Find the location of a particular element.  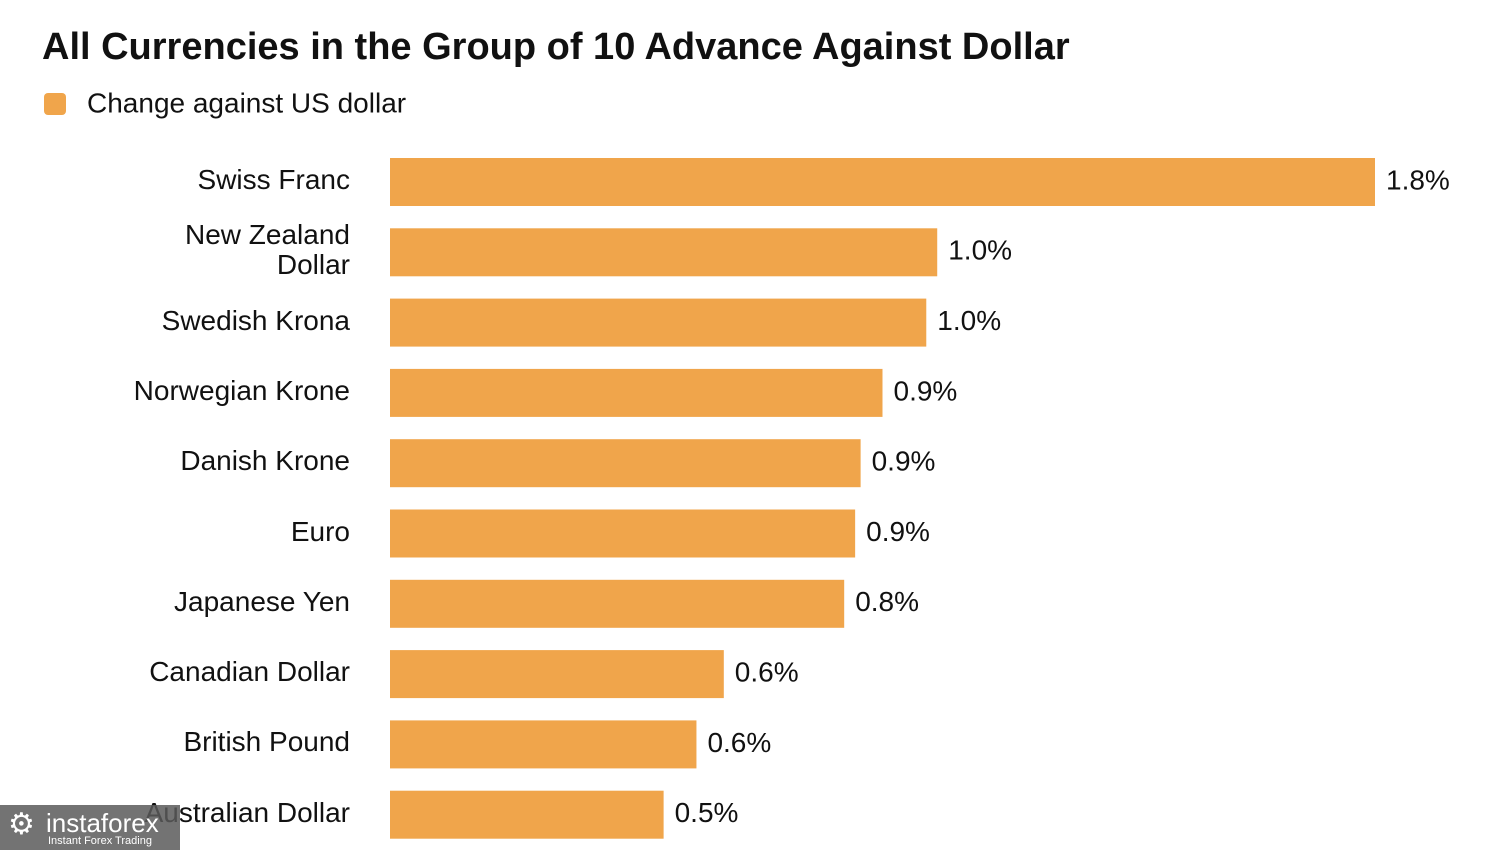

legend-swatch is located at coordinates (55, 104).